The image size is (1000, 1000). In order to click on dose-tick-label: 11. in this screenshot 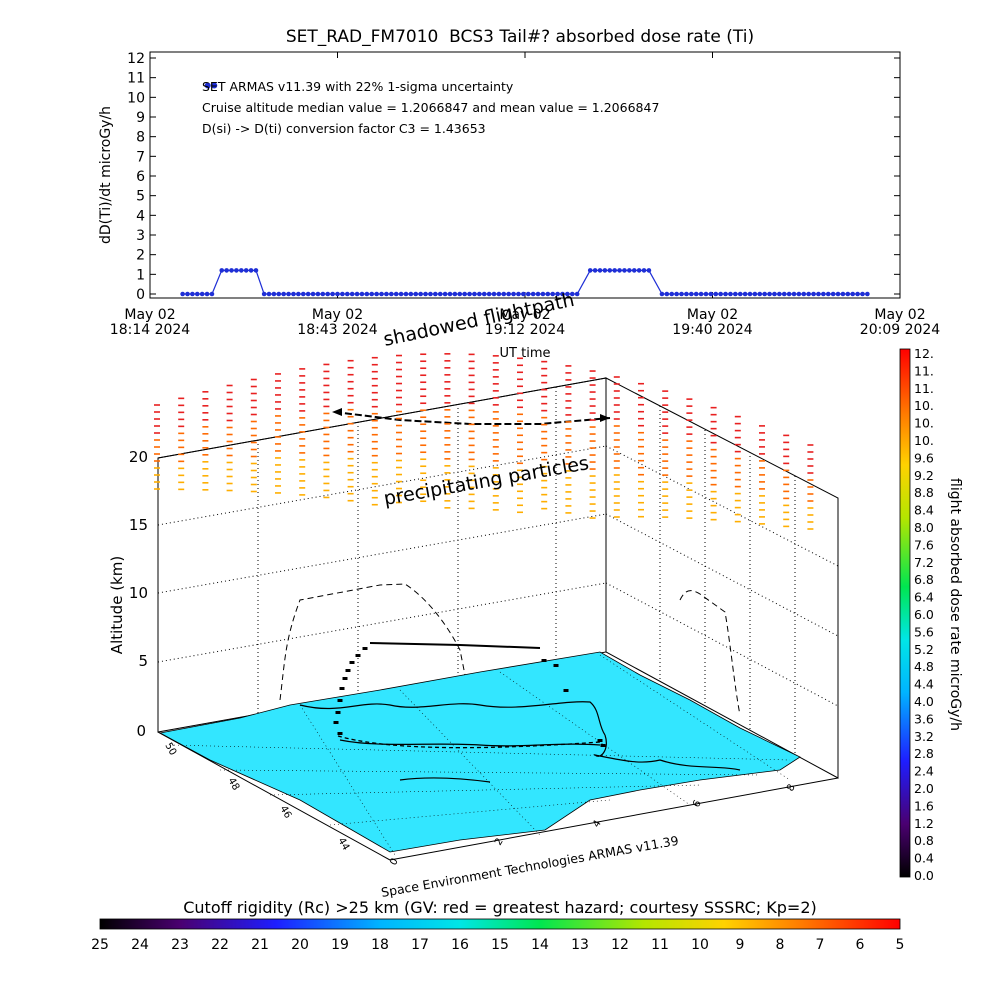, I will do `click(924, 370)`.